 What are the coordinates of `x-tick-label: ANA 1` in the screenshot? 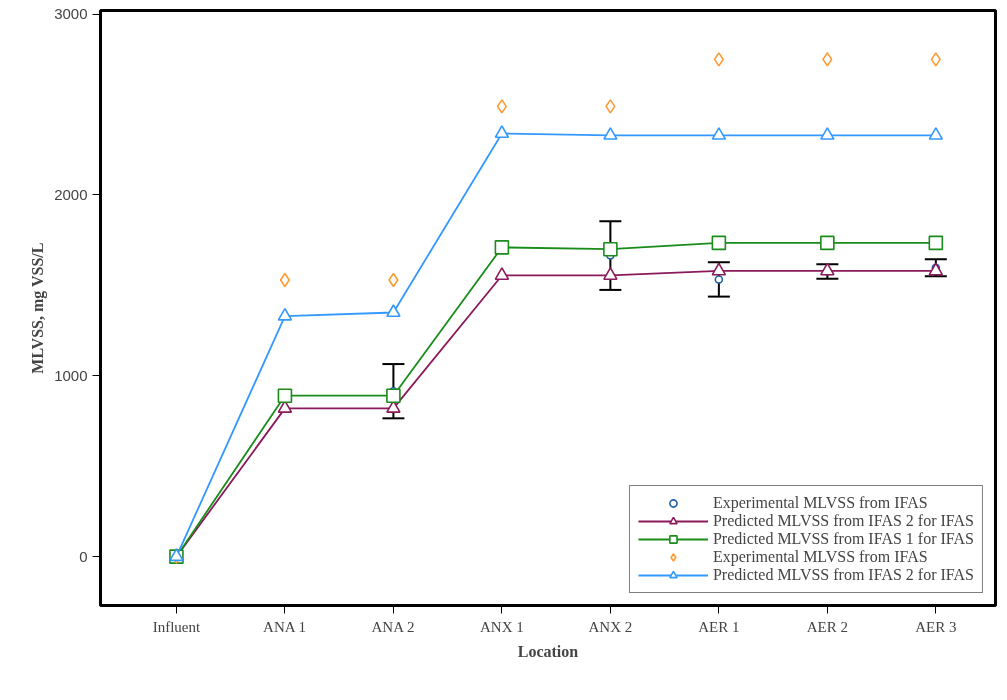 It's located at (284, 626).